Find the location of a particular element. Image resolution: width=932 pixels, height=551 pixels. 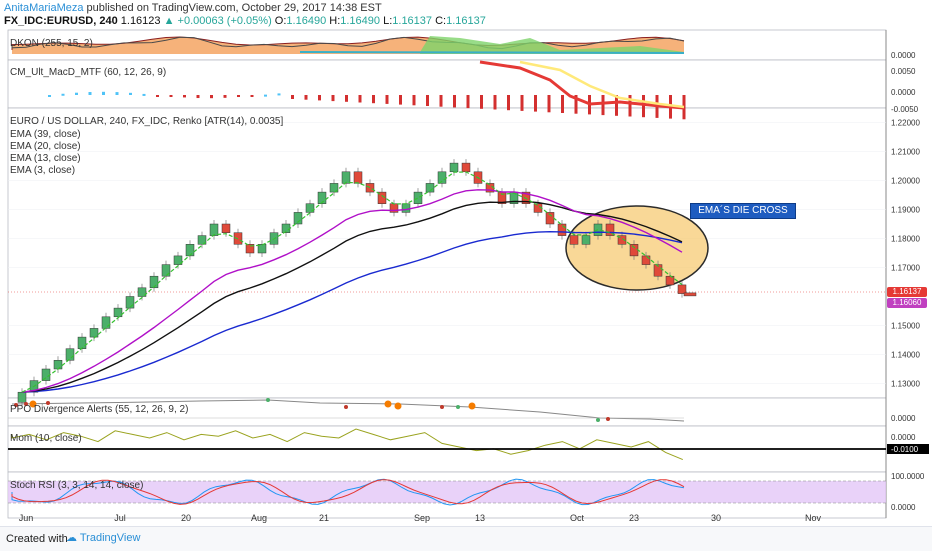

time-axis: Jun Jul 20 Aug 21 Sep 13 Oct 23 30 Nov is located at coordinates (420, 518).